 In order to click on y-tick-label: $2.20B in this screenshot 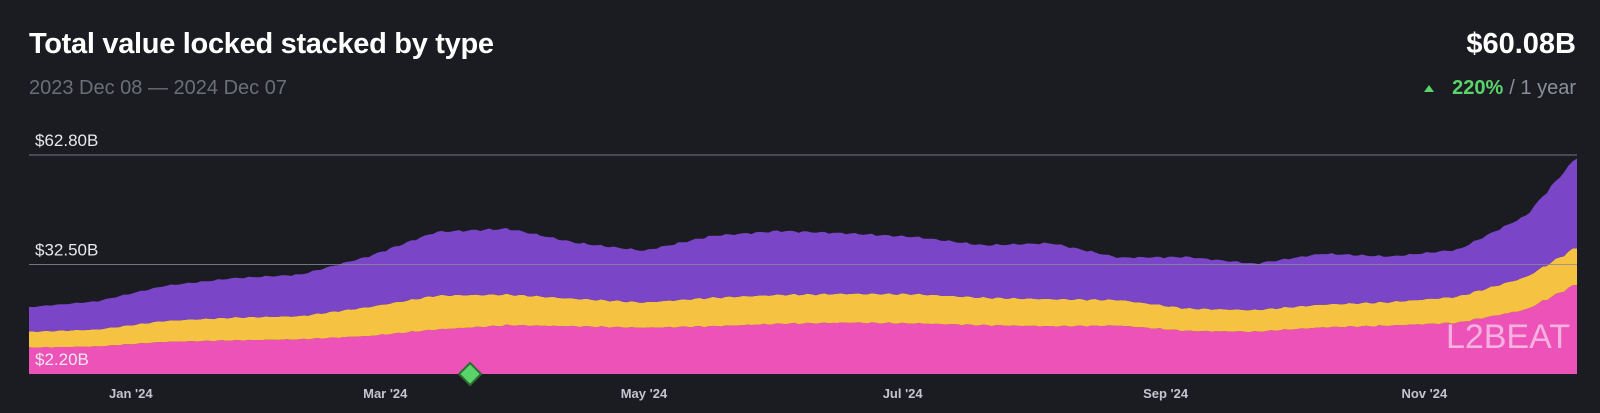, I will do `click(62, 359)`.